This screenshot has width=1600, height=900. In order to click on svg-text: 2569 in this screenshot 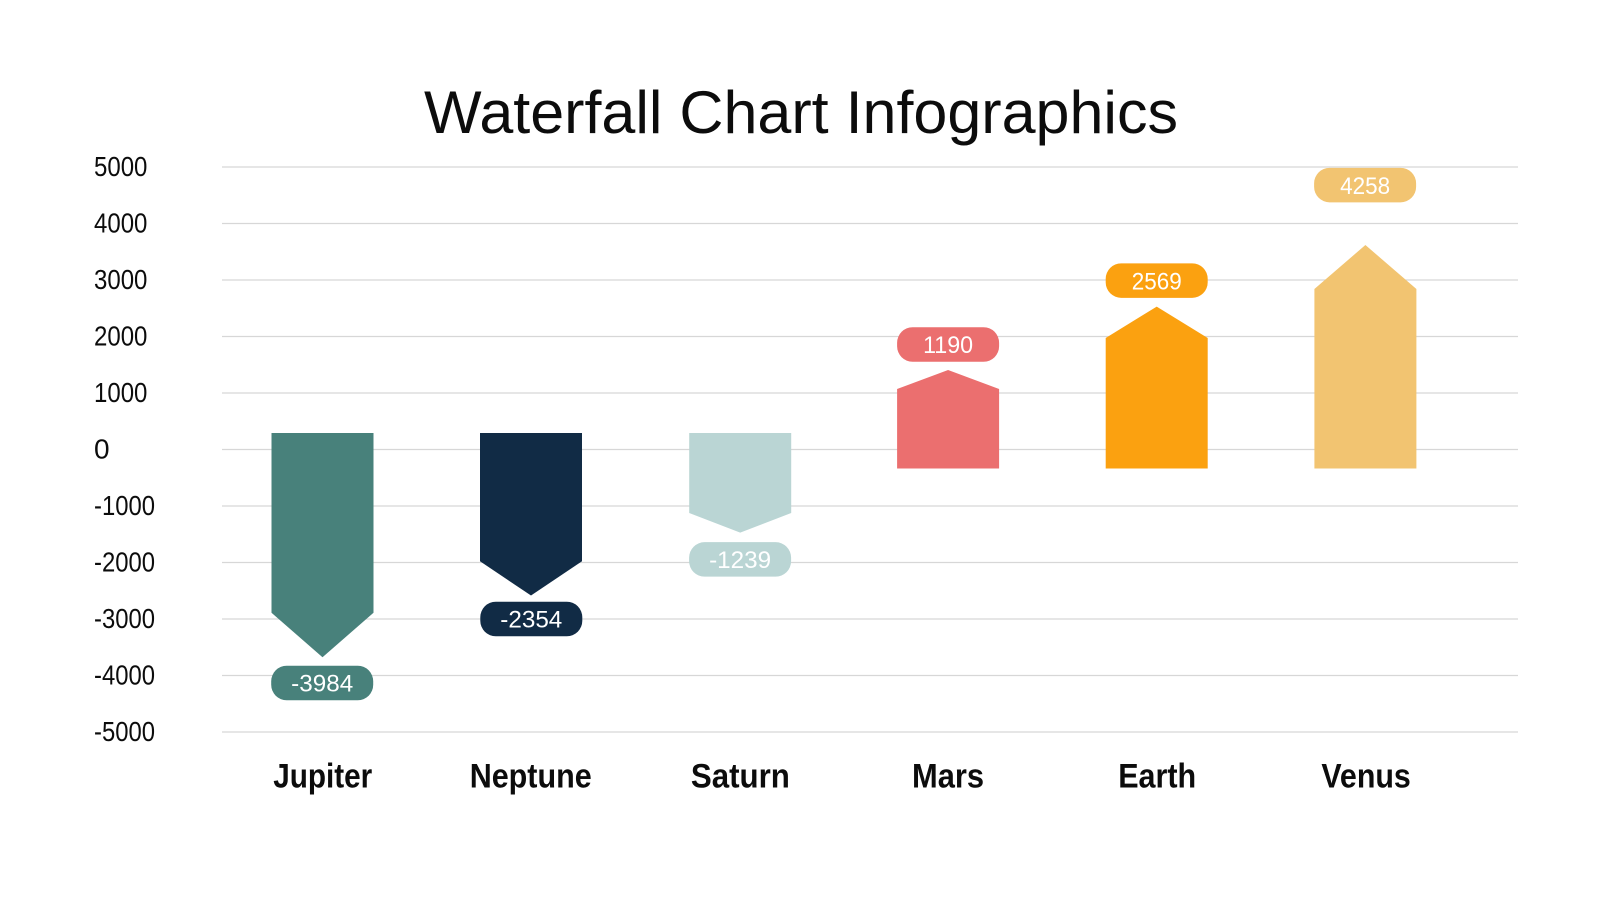, I will do `click(1157, 281)`.